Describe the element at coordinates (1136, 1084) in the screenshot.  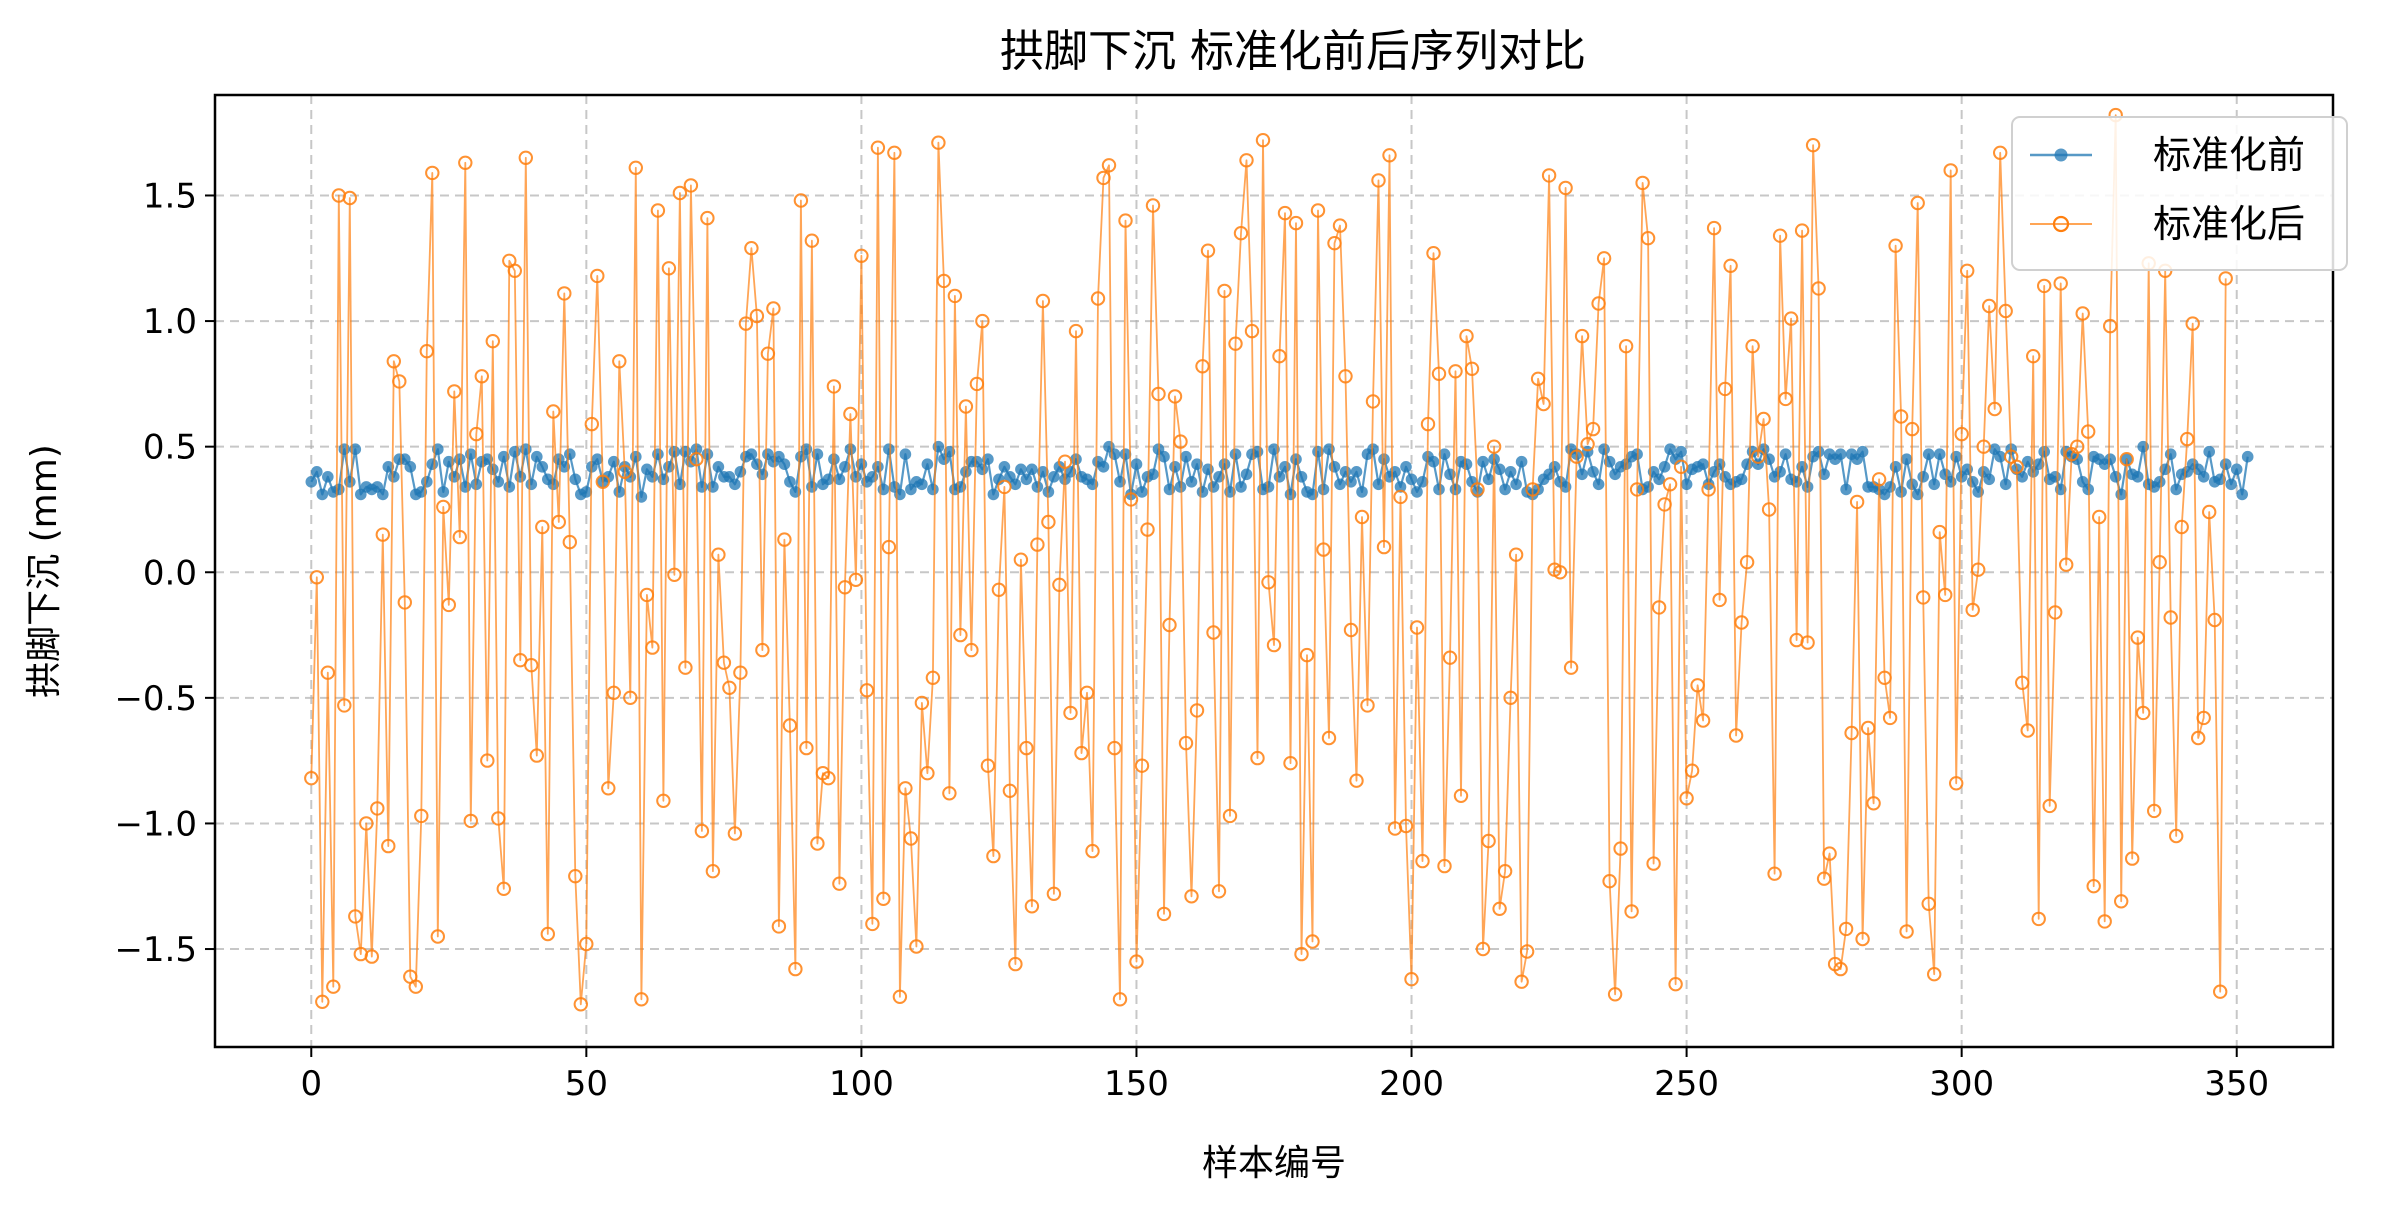
I see `x-tick-label: 150` at that location.